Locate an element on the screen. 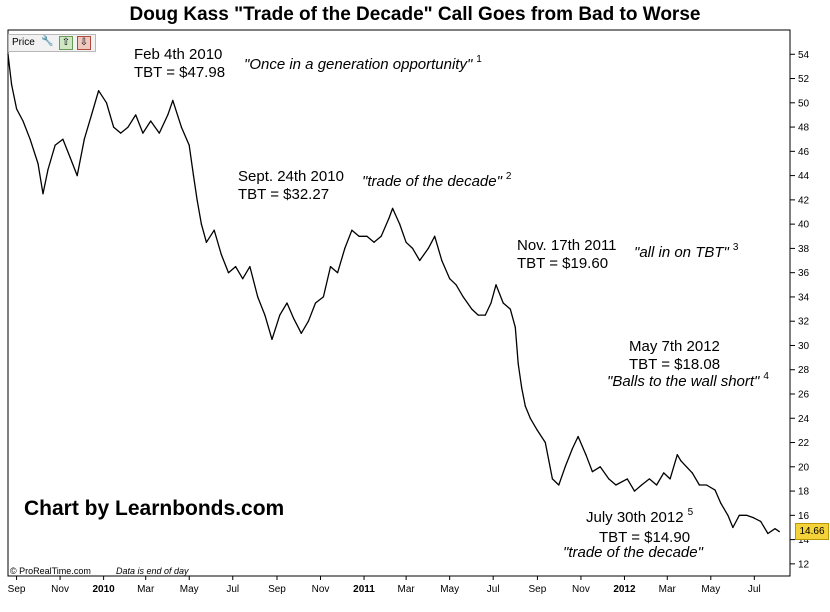 The width and height of the screenshot is (830, 612). annotation-2-block: Sept. 24th 2010 TBT = $32.27 is located at coordinates (291, 186).